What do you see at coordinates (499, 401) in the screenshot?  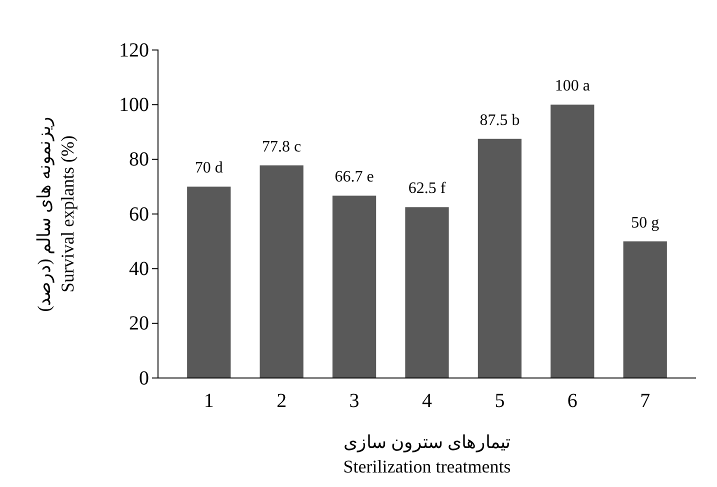 I see `x-tick-label: 5` at bounding box center [499, 401].